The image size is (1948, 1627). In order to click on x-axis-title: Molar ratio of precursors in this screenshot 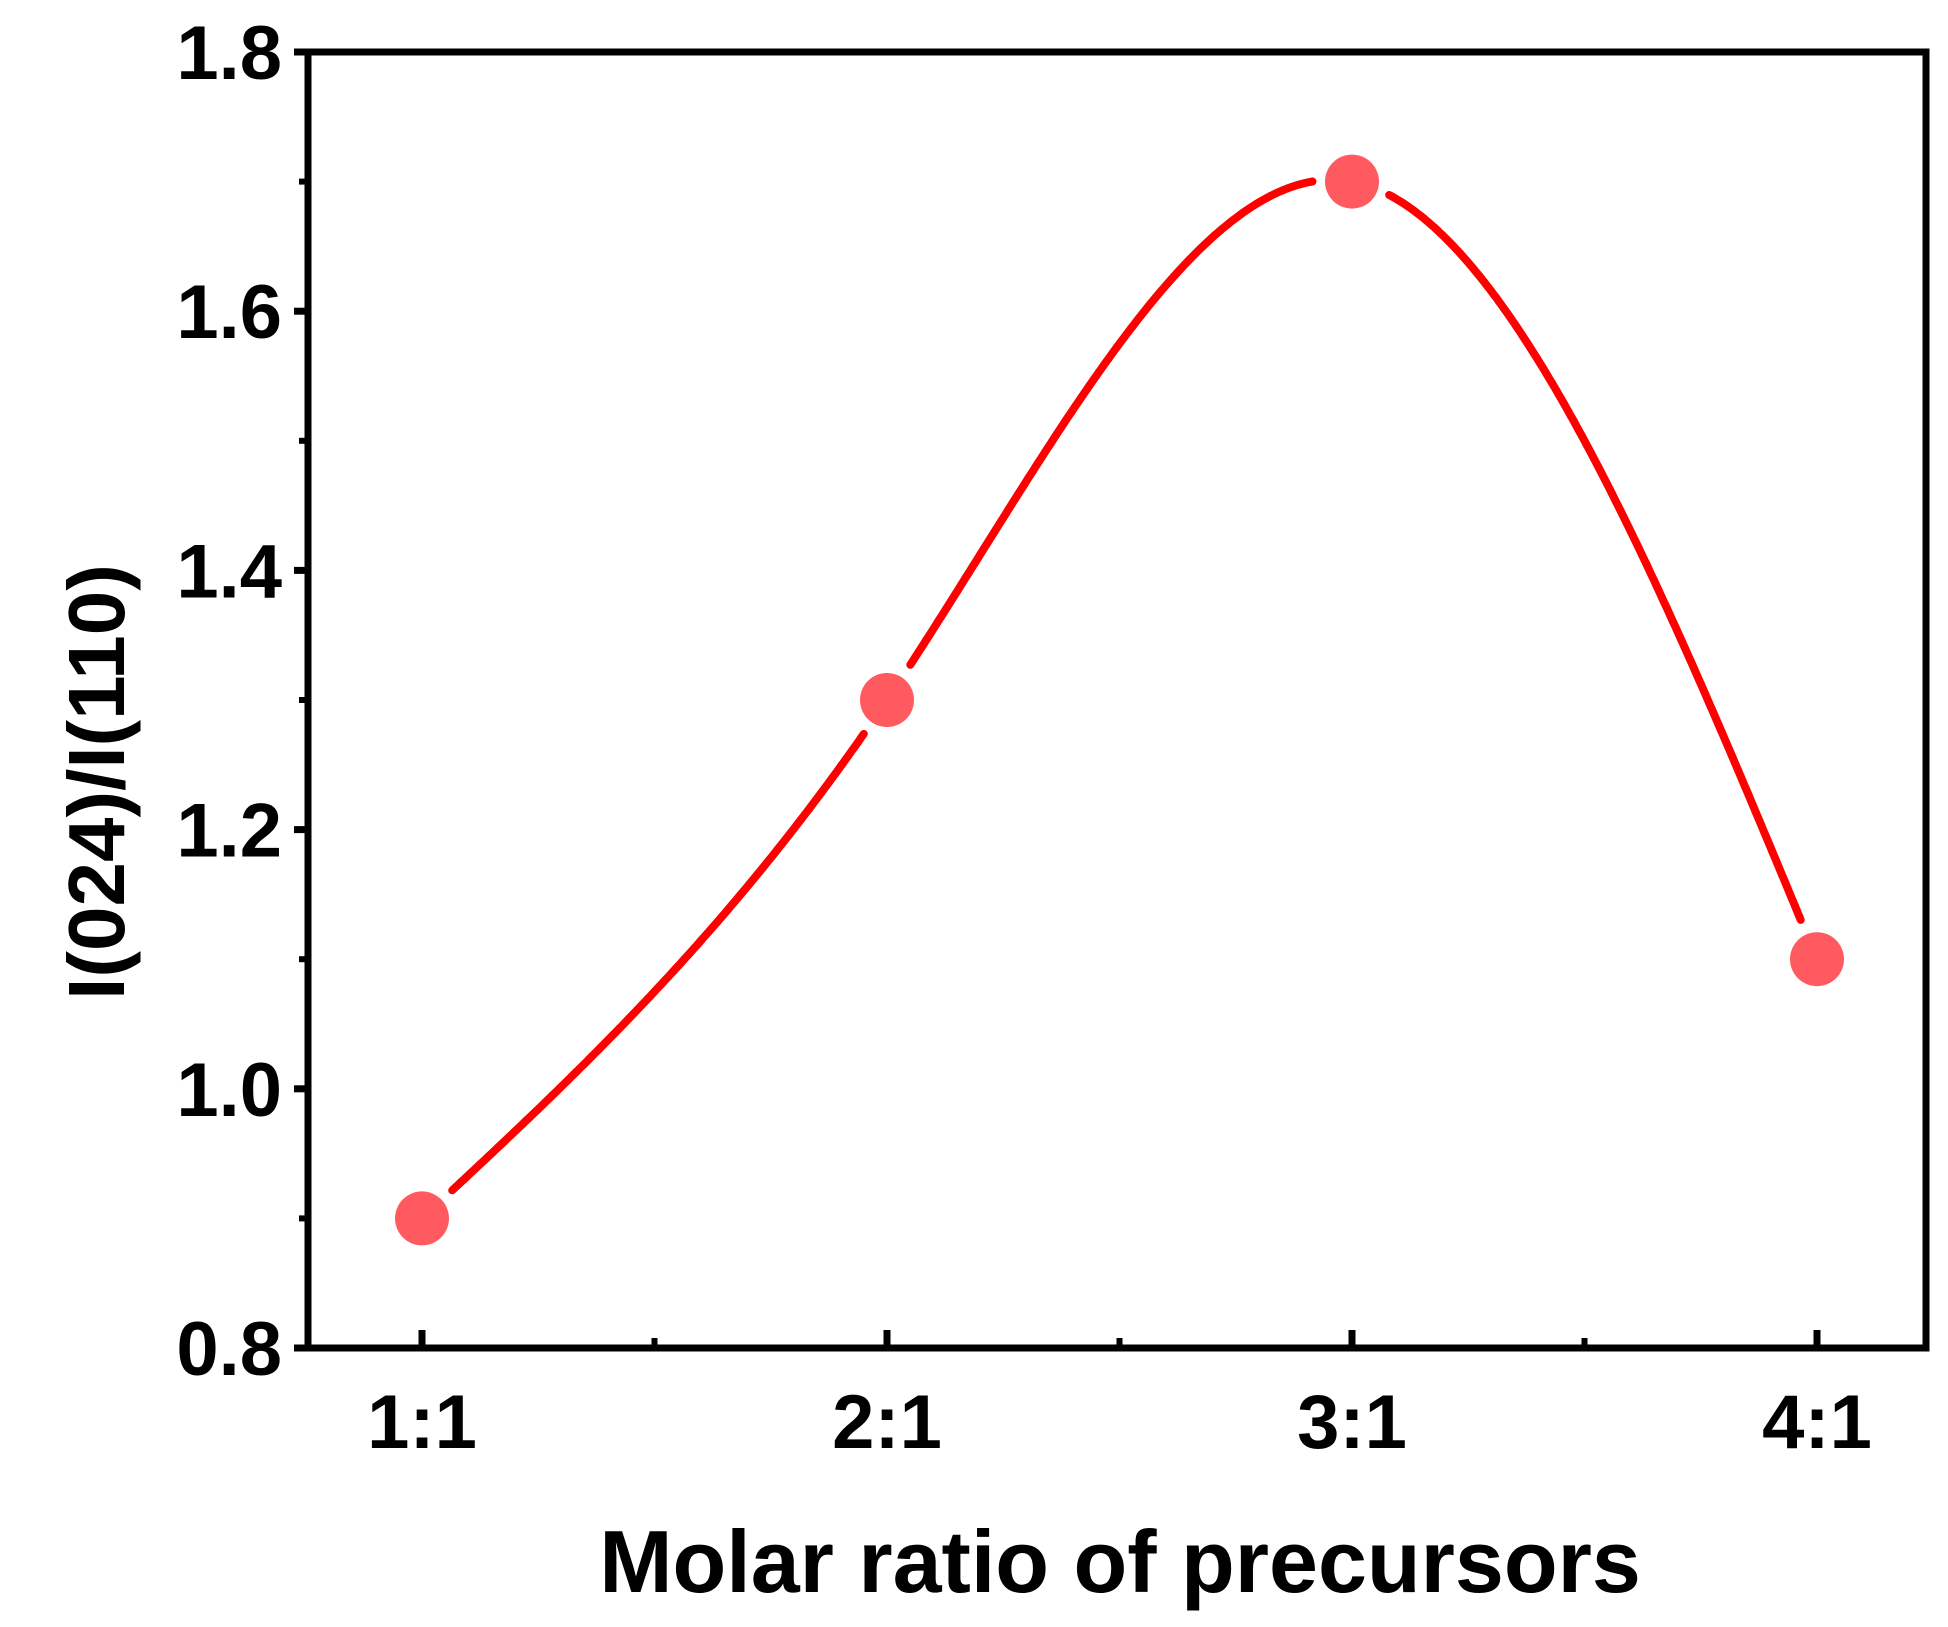, I will do `click(1120, 1561)`.